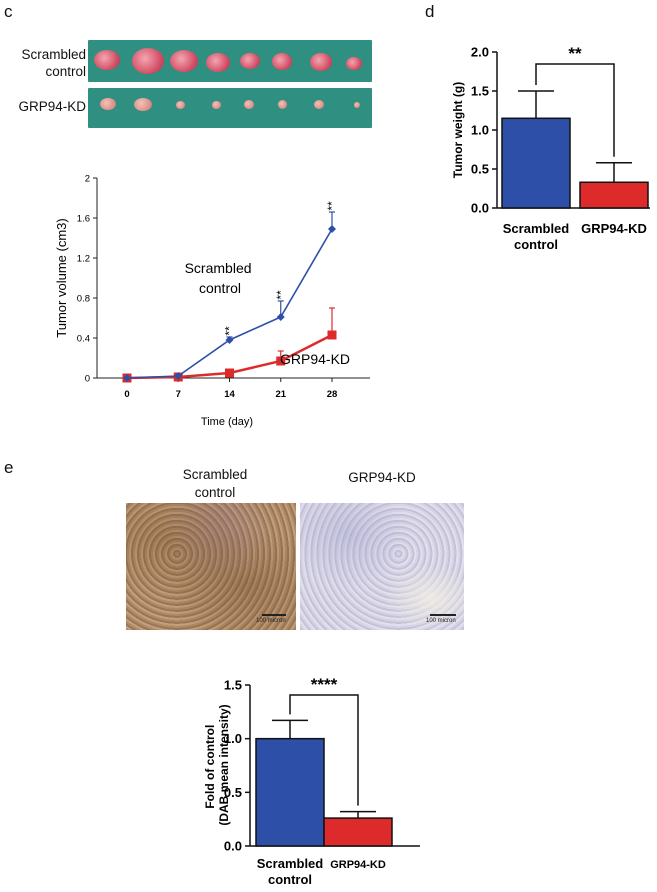 This screenshot has height=892, width=657. I want to click on weight-category-label: GRP94-KD, so click(614, 228).